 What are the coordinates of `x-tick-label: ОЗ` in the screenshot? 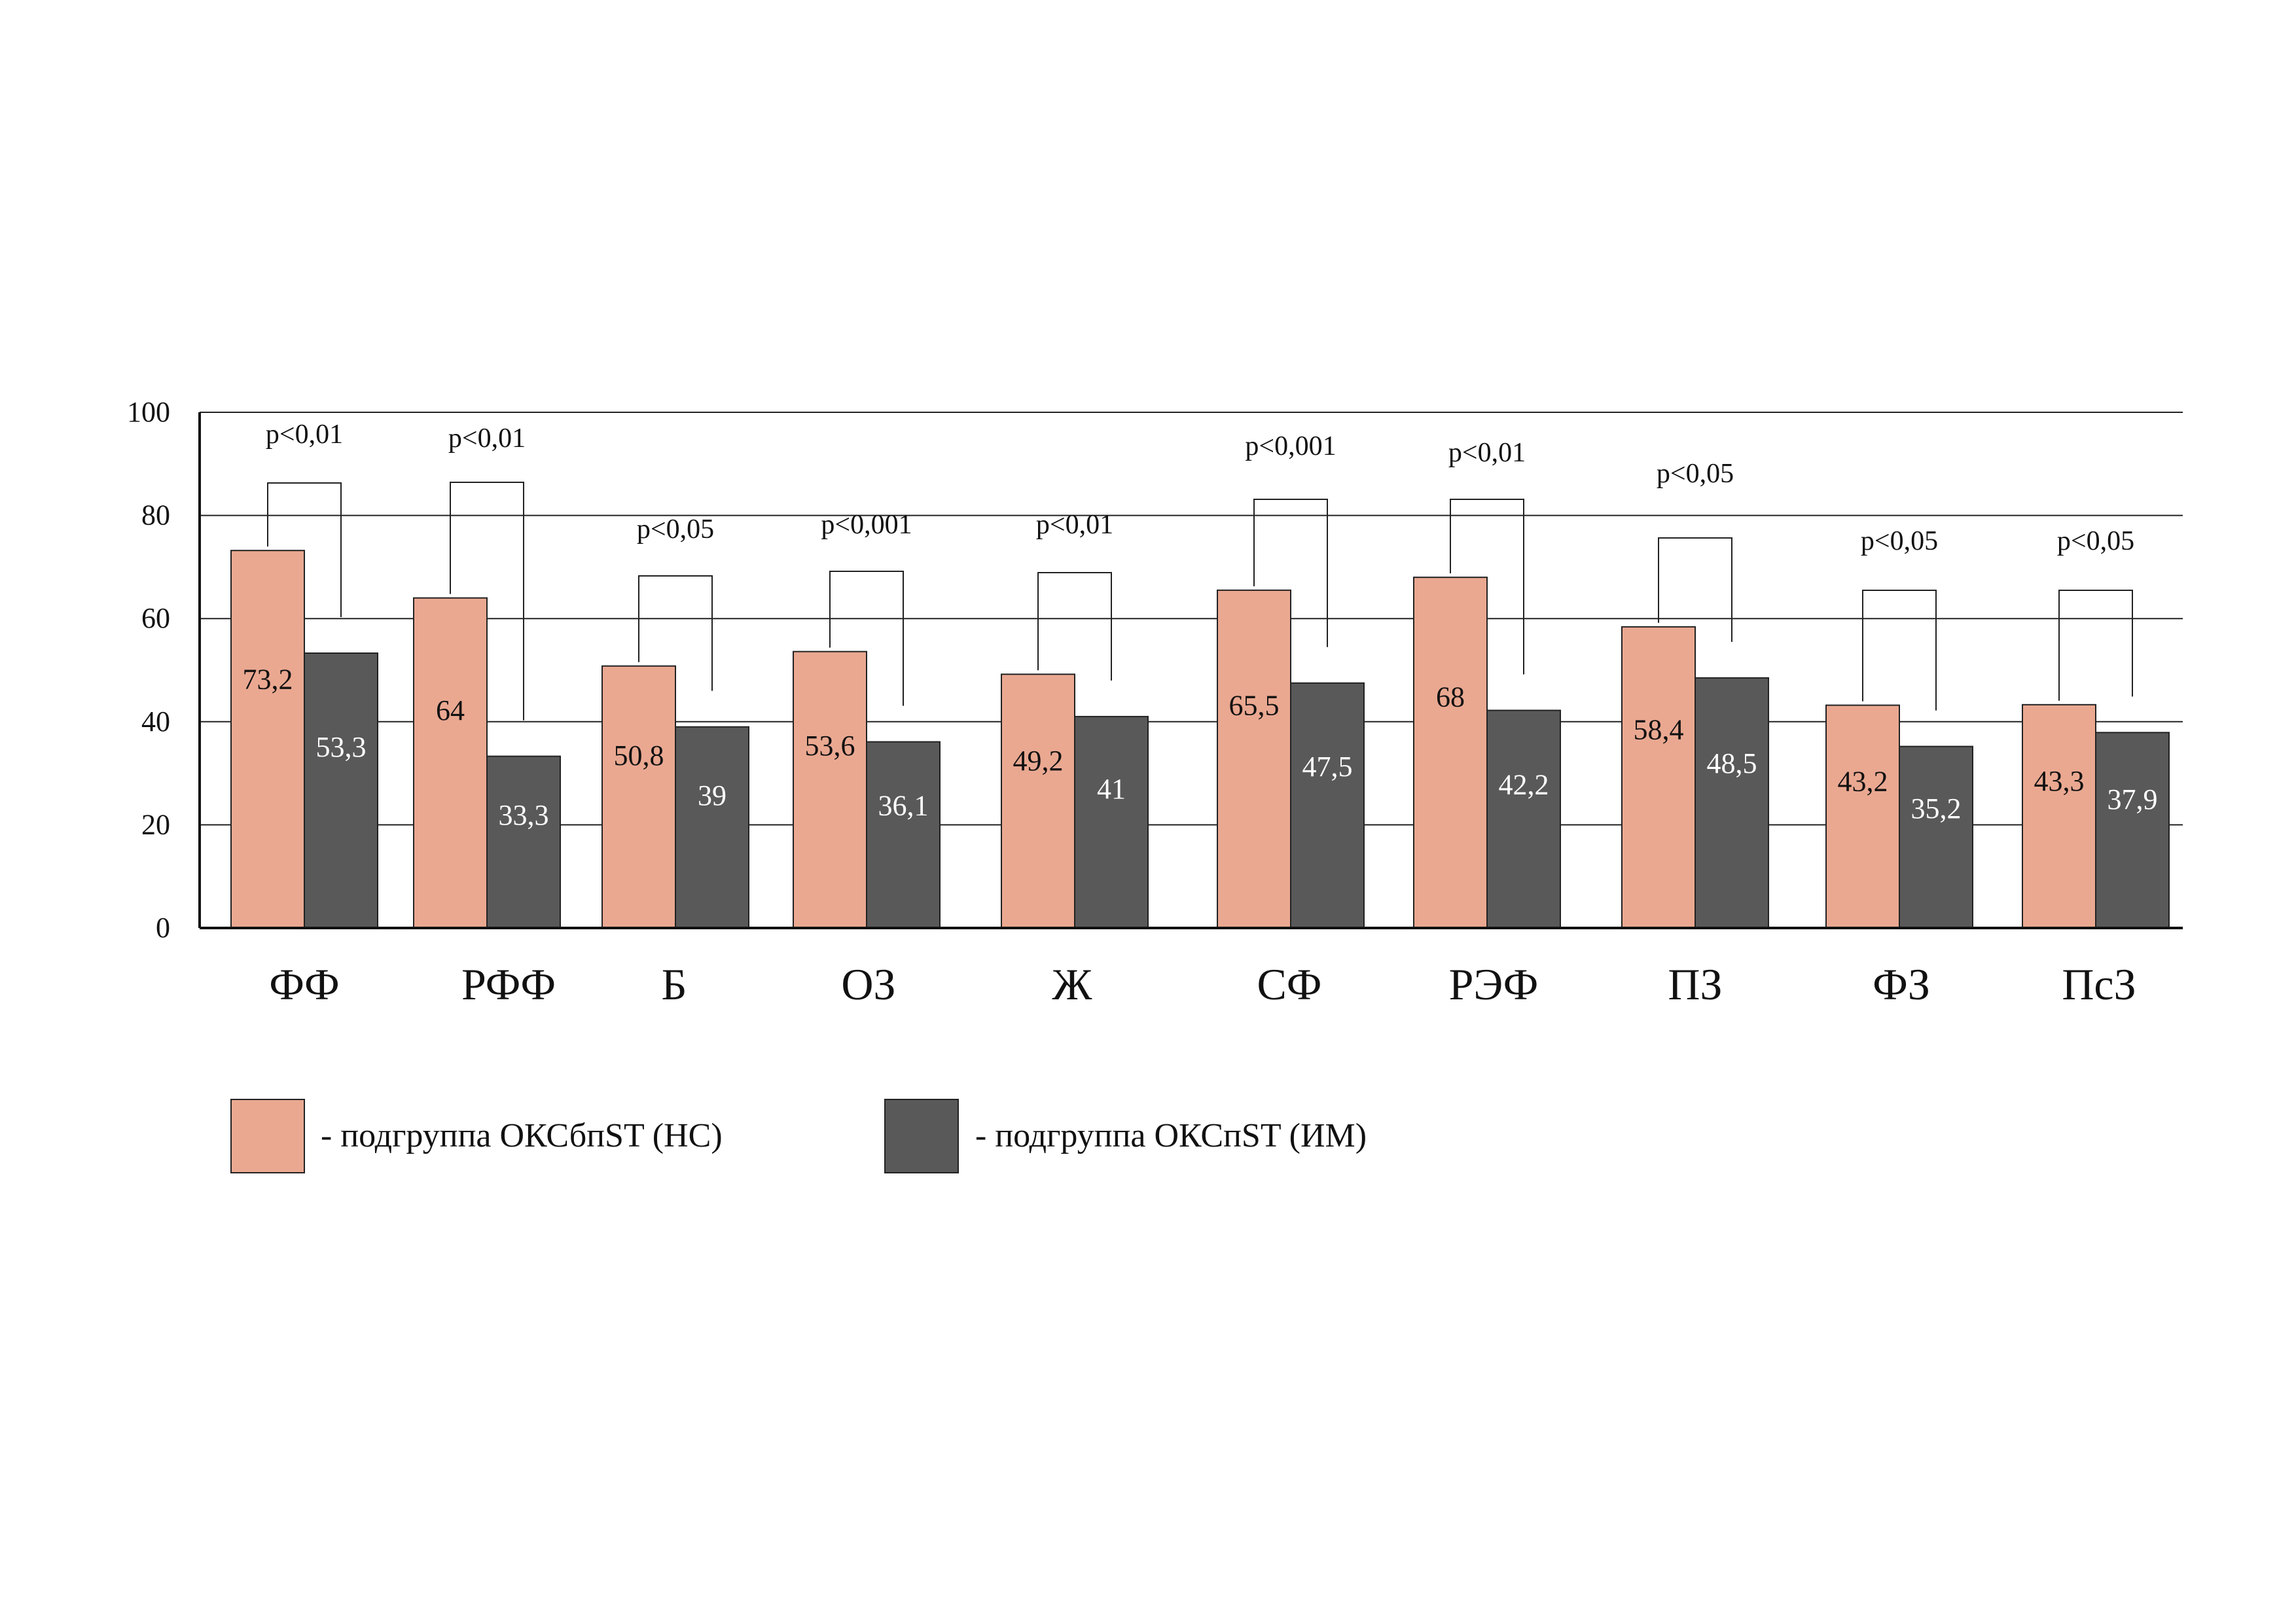 It's located at (868, 984).